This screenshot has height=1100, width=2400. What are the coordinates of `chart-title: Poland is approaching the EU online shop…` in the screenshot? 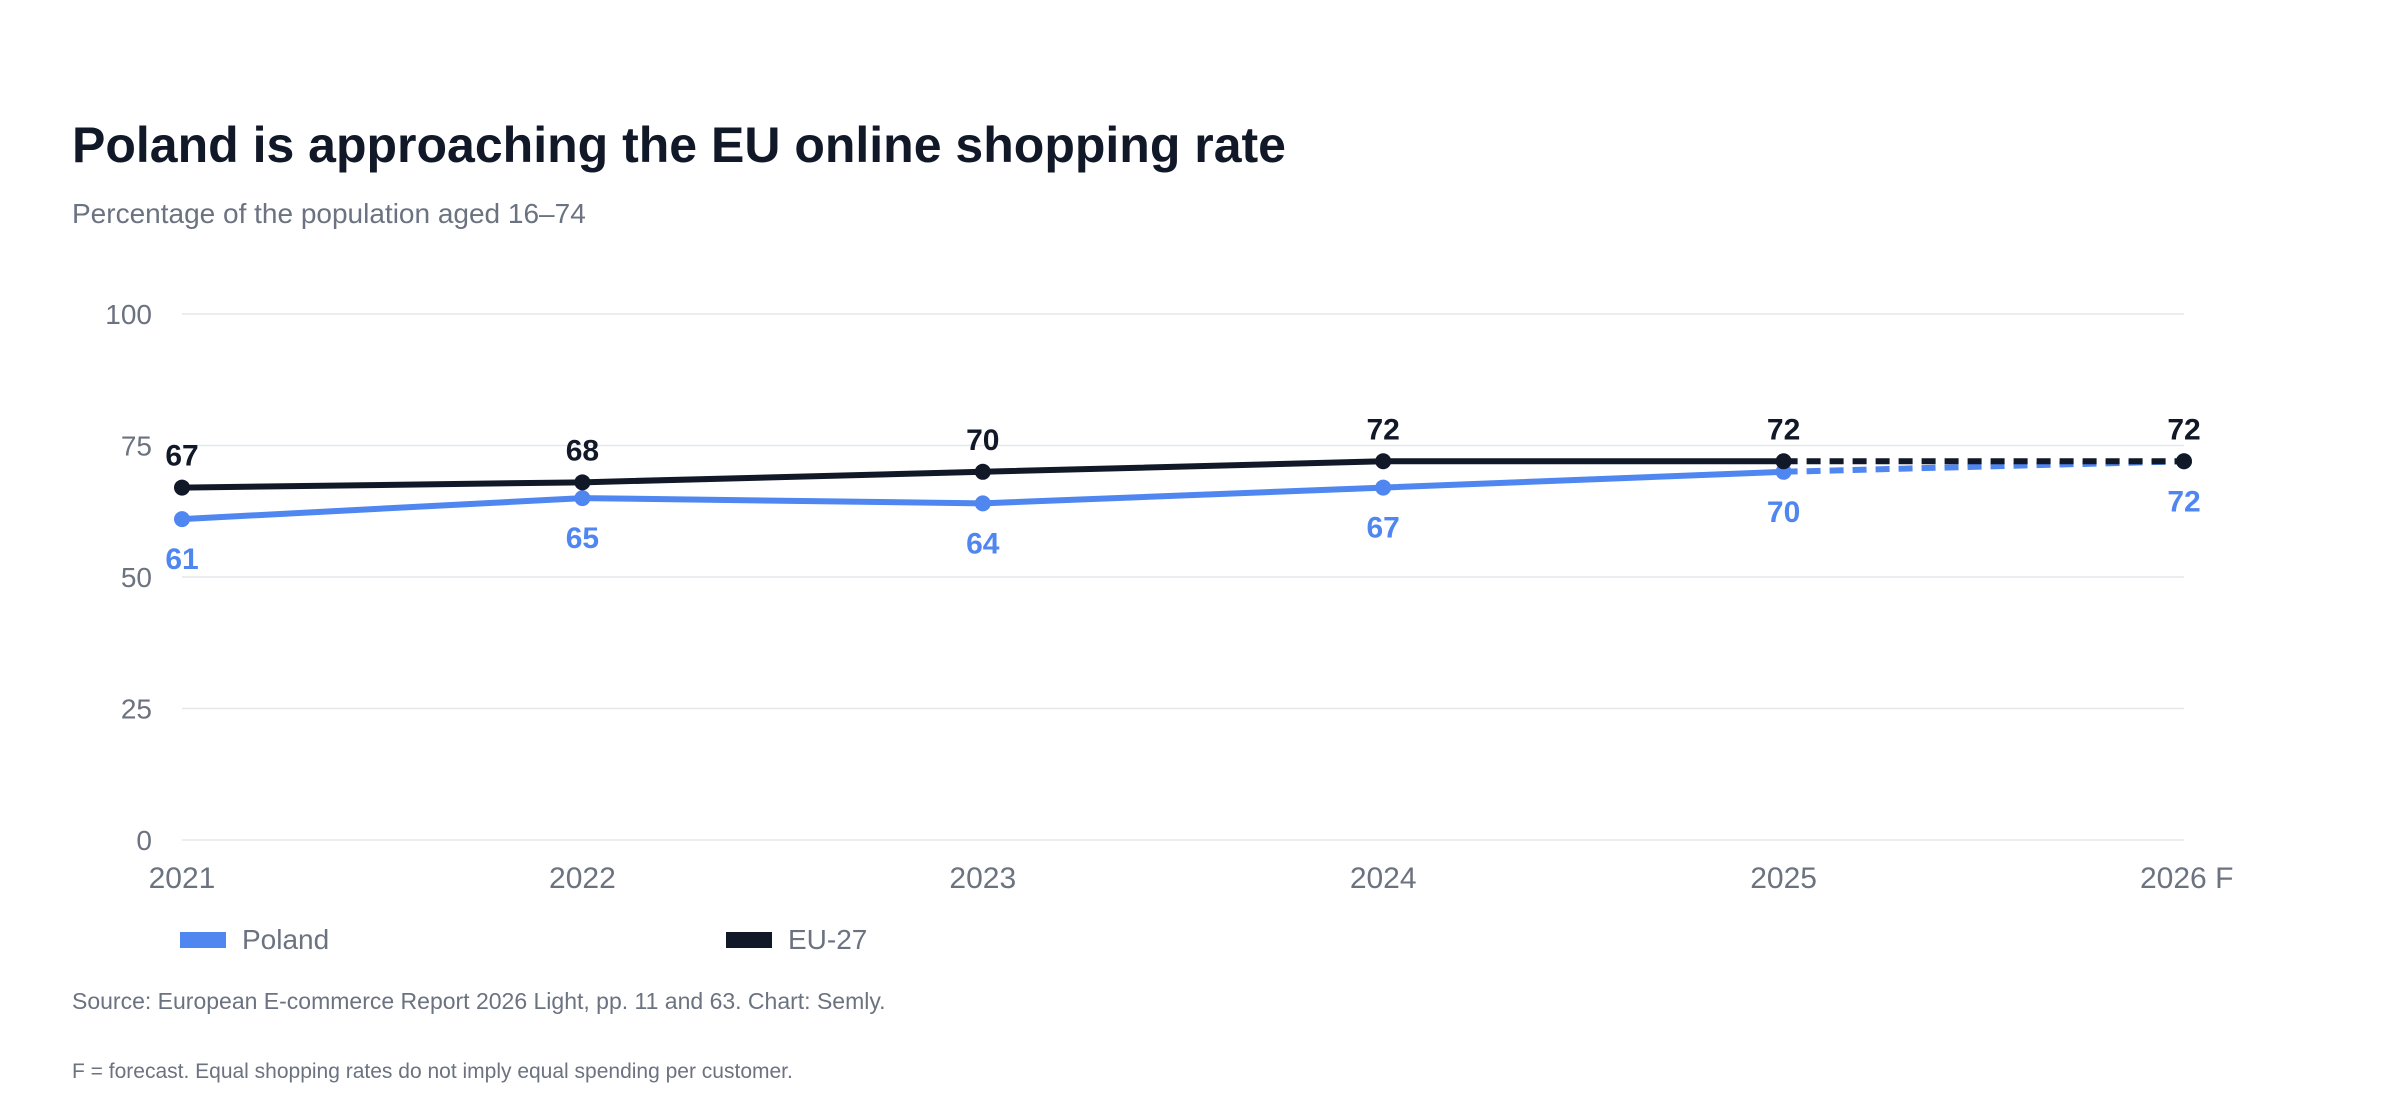 It's located at (679, 145).